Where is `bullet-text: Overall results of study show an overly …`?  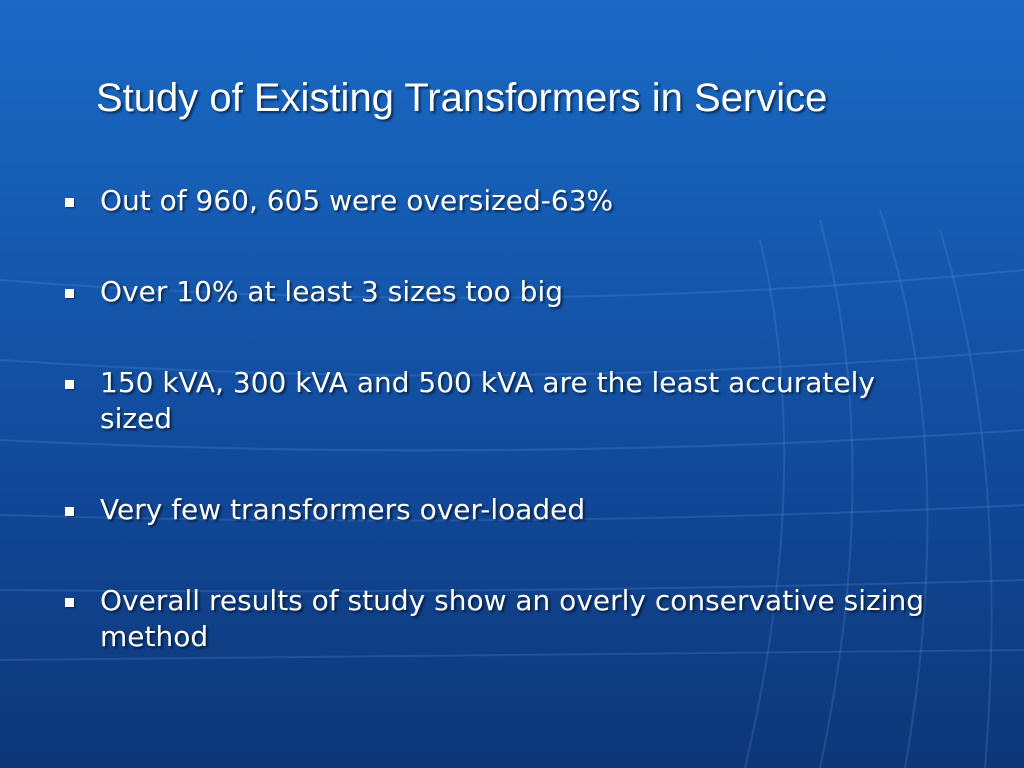
bullet-text: Overall results of study show an overly … is located at coordinates (512, 618).